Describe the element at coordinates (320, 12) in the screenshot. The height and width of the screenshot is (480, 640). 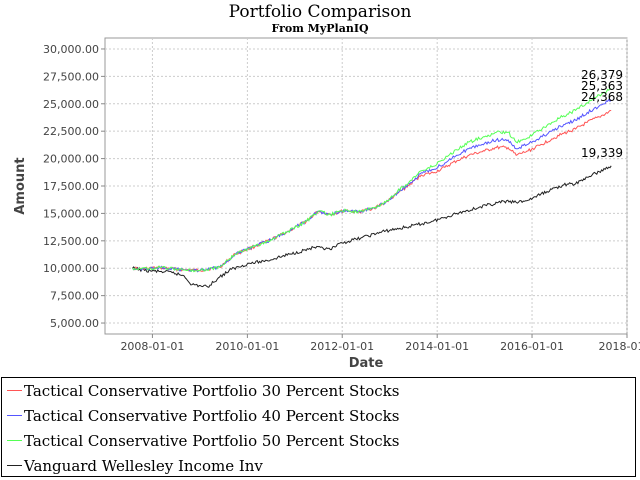
I see `chart-title: Portfolio Comparison` at that location.